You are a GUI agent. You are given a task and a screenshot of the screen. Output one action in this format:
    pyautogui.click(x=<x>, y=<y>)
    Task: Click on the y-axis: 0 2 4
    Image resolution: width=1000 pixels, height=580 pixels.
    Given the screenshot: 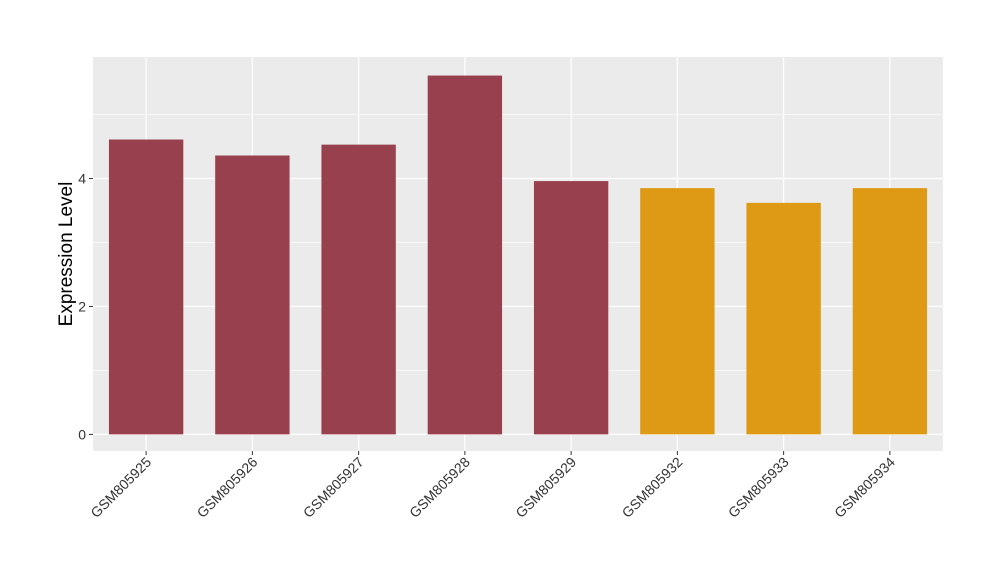 What is the action you would take?
    pyautogui.click(x=85, y=306)
    